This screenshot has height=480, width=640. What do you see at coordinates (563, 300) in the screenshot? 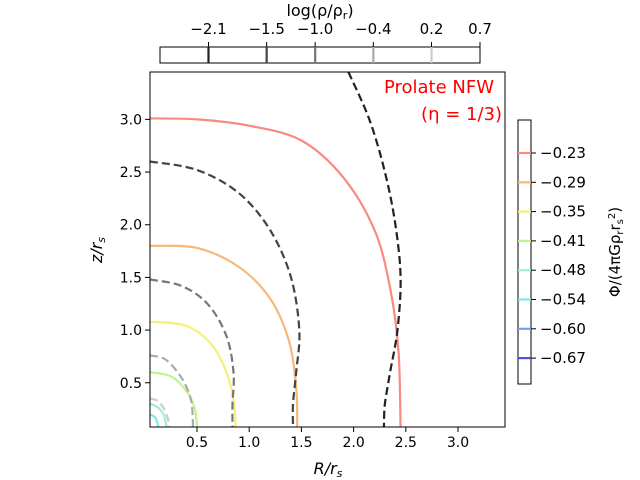
I see `right-colorbar-tick-label: −0.54` at bounding box center [563, 300].